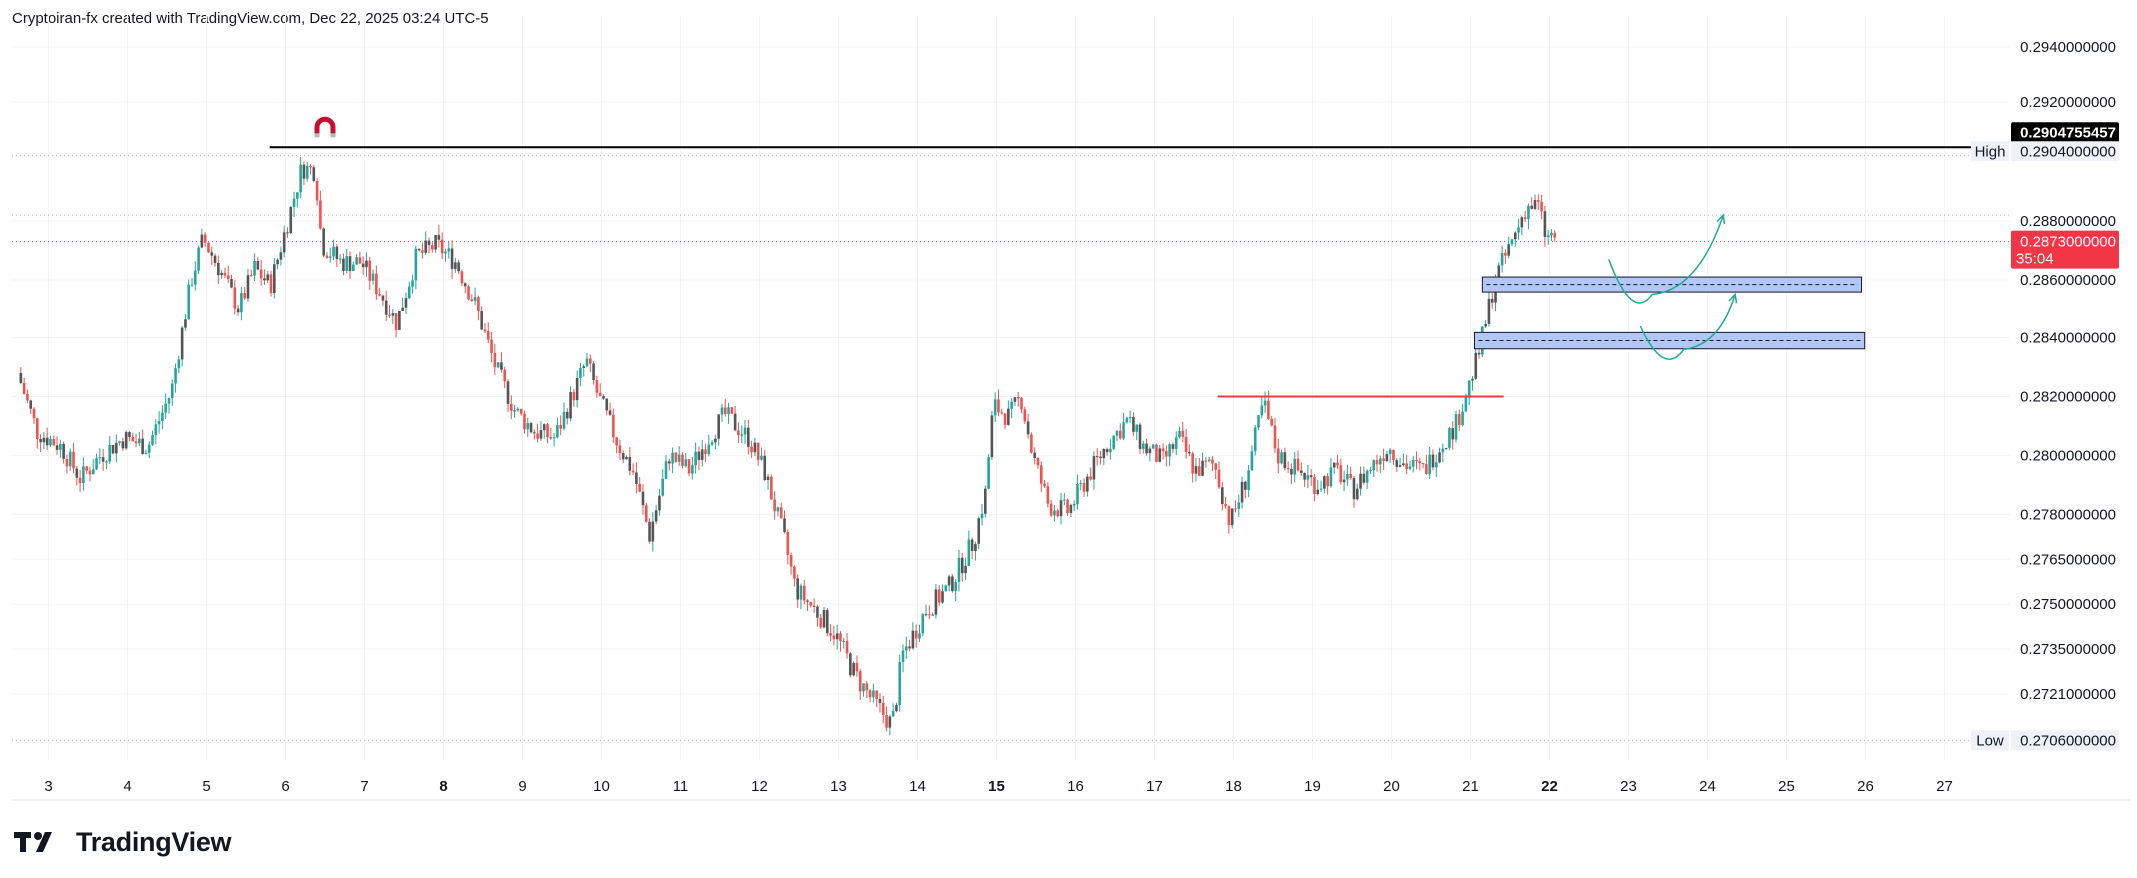 The width and height of the screenshot is (2137, 878). Describe the element at coordinates (123, 842) in the screenshot. I see `brand: TradingView` at that location.